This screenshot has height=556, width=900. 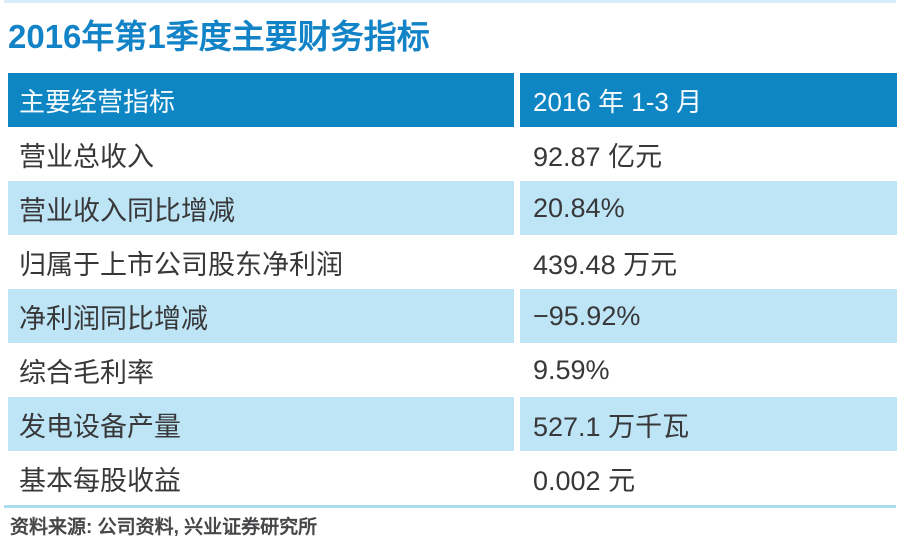 I want to click on table-row: 综合毛利率 9.59%, so click(x=452, y=370).